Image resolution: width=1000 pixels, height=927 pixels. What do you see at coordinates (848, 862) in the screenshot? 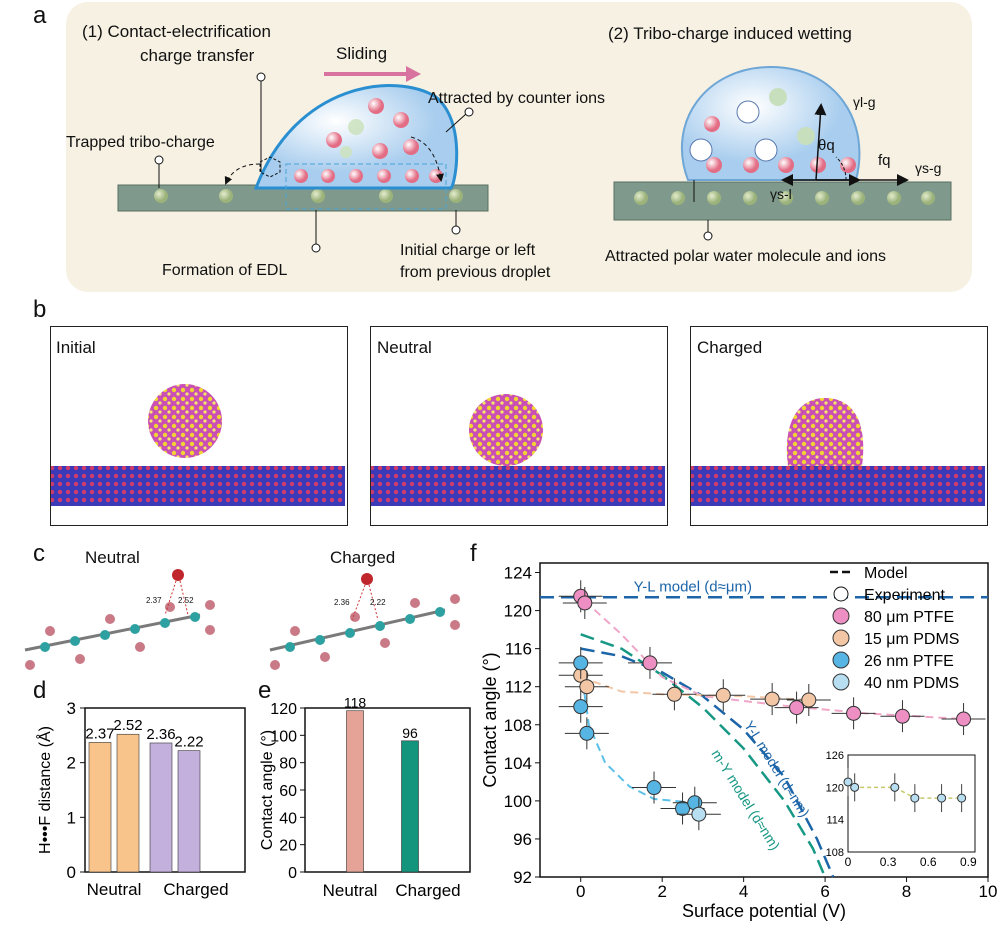
I see `f-inset-xtick-label: 0` at bounding box center [848, 862].